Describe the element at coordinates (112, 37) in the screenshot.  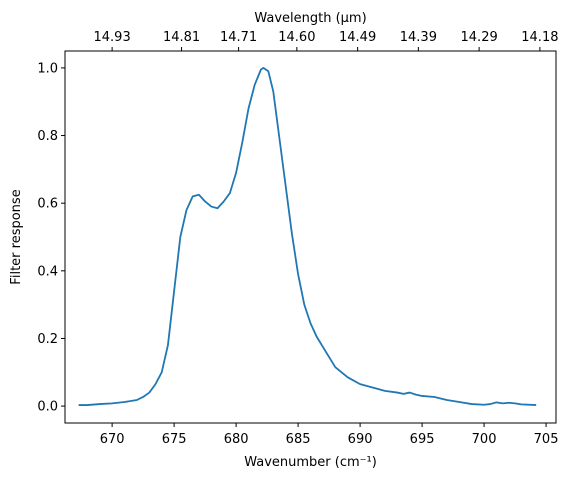
I see `top-tick-label: 14.93` at that location.